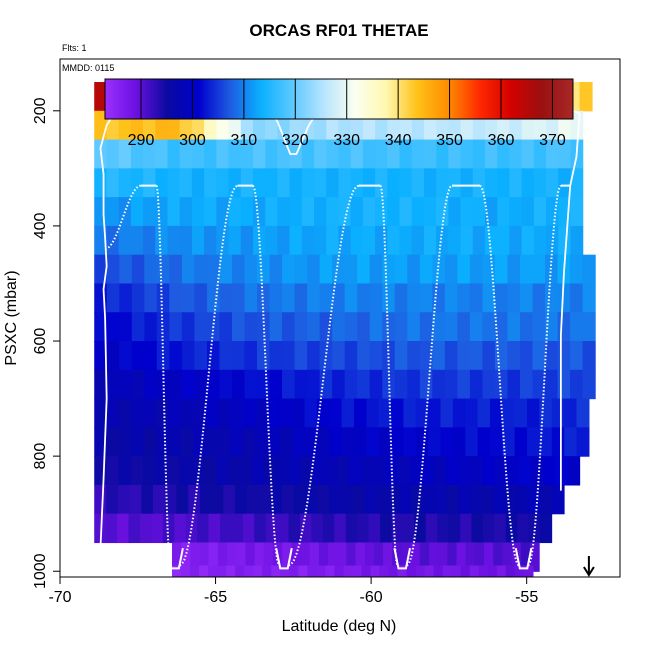  Describe the element at coordinates (11, 317) in the screenshot. I see `y-axis-label: PSXC (mbar)` at that location.